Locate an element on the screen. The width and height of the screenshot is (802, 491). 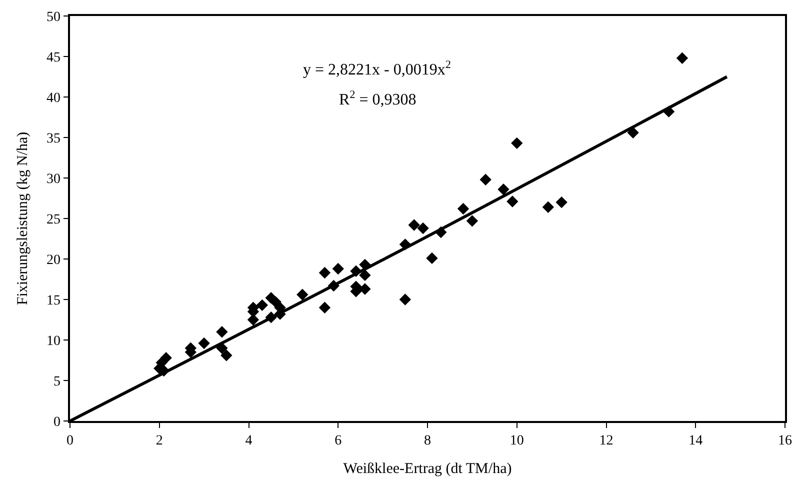
y-tick-label: 5 is located at coordinates (56, 382).